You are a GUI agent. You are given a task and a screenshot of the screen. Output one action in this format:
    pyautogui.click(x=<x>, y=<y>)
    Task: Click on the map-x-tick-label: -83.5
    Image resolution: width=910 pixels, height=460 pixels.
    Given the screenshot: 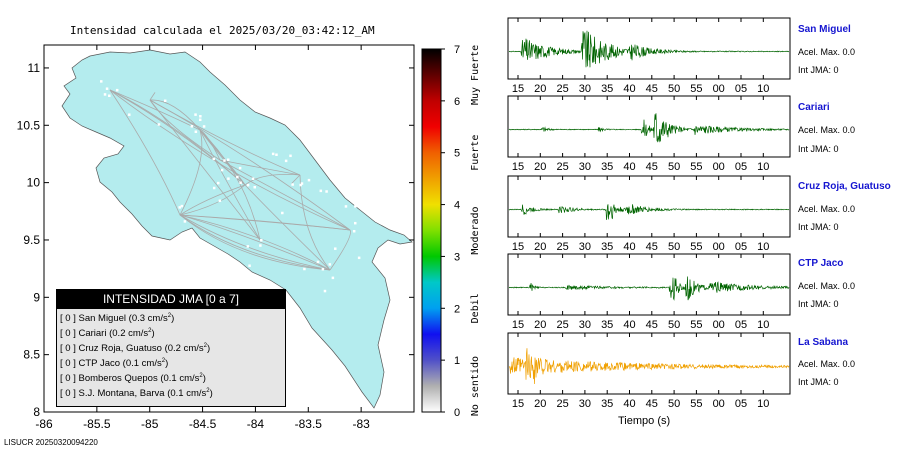 What is the action you would take?
    pyautogui.click(x=309, y=424)
    